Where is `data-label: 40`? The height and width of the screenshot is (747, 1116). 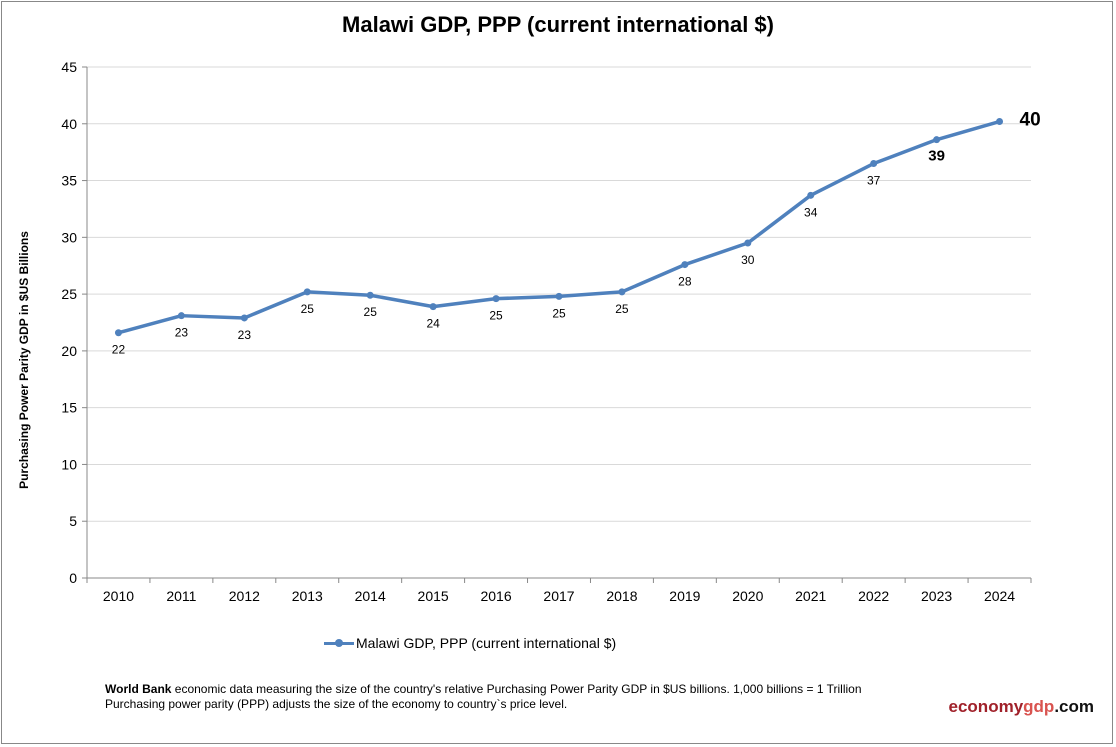
data-label: 40 is located at coordinates (1030, 120).